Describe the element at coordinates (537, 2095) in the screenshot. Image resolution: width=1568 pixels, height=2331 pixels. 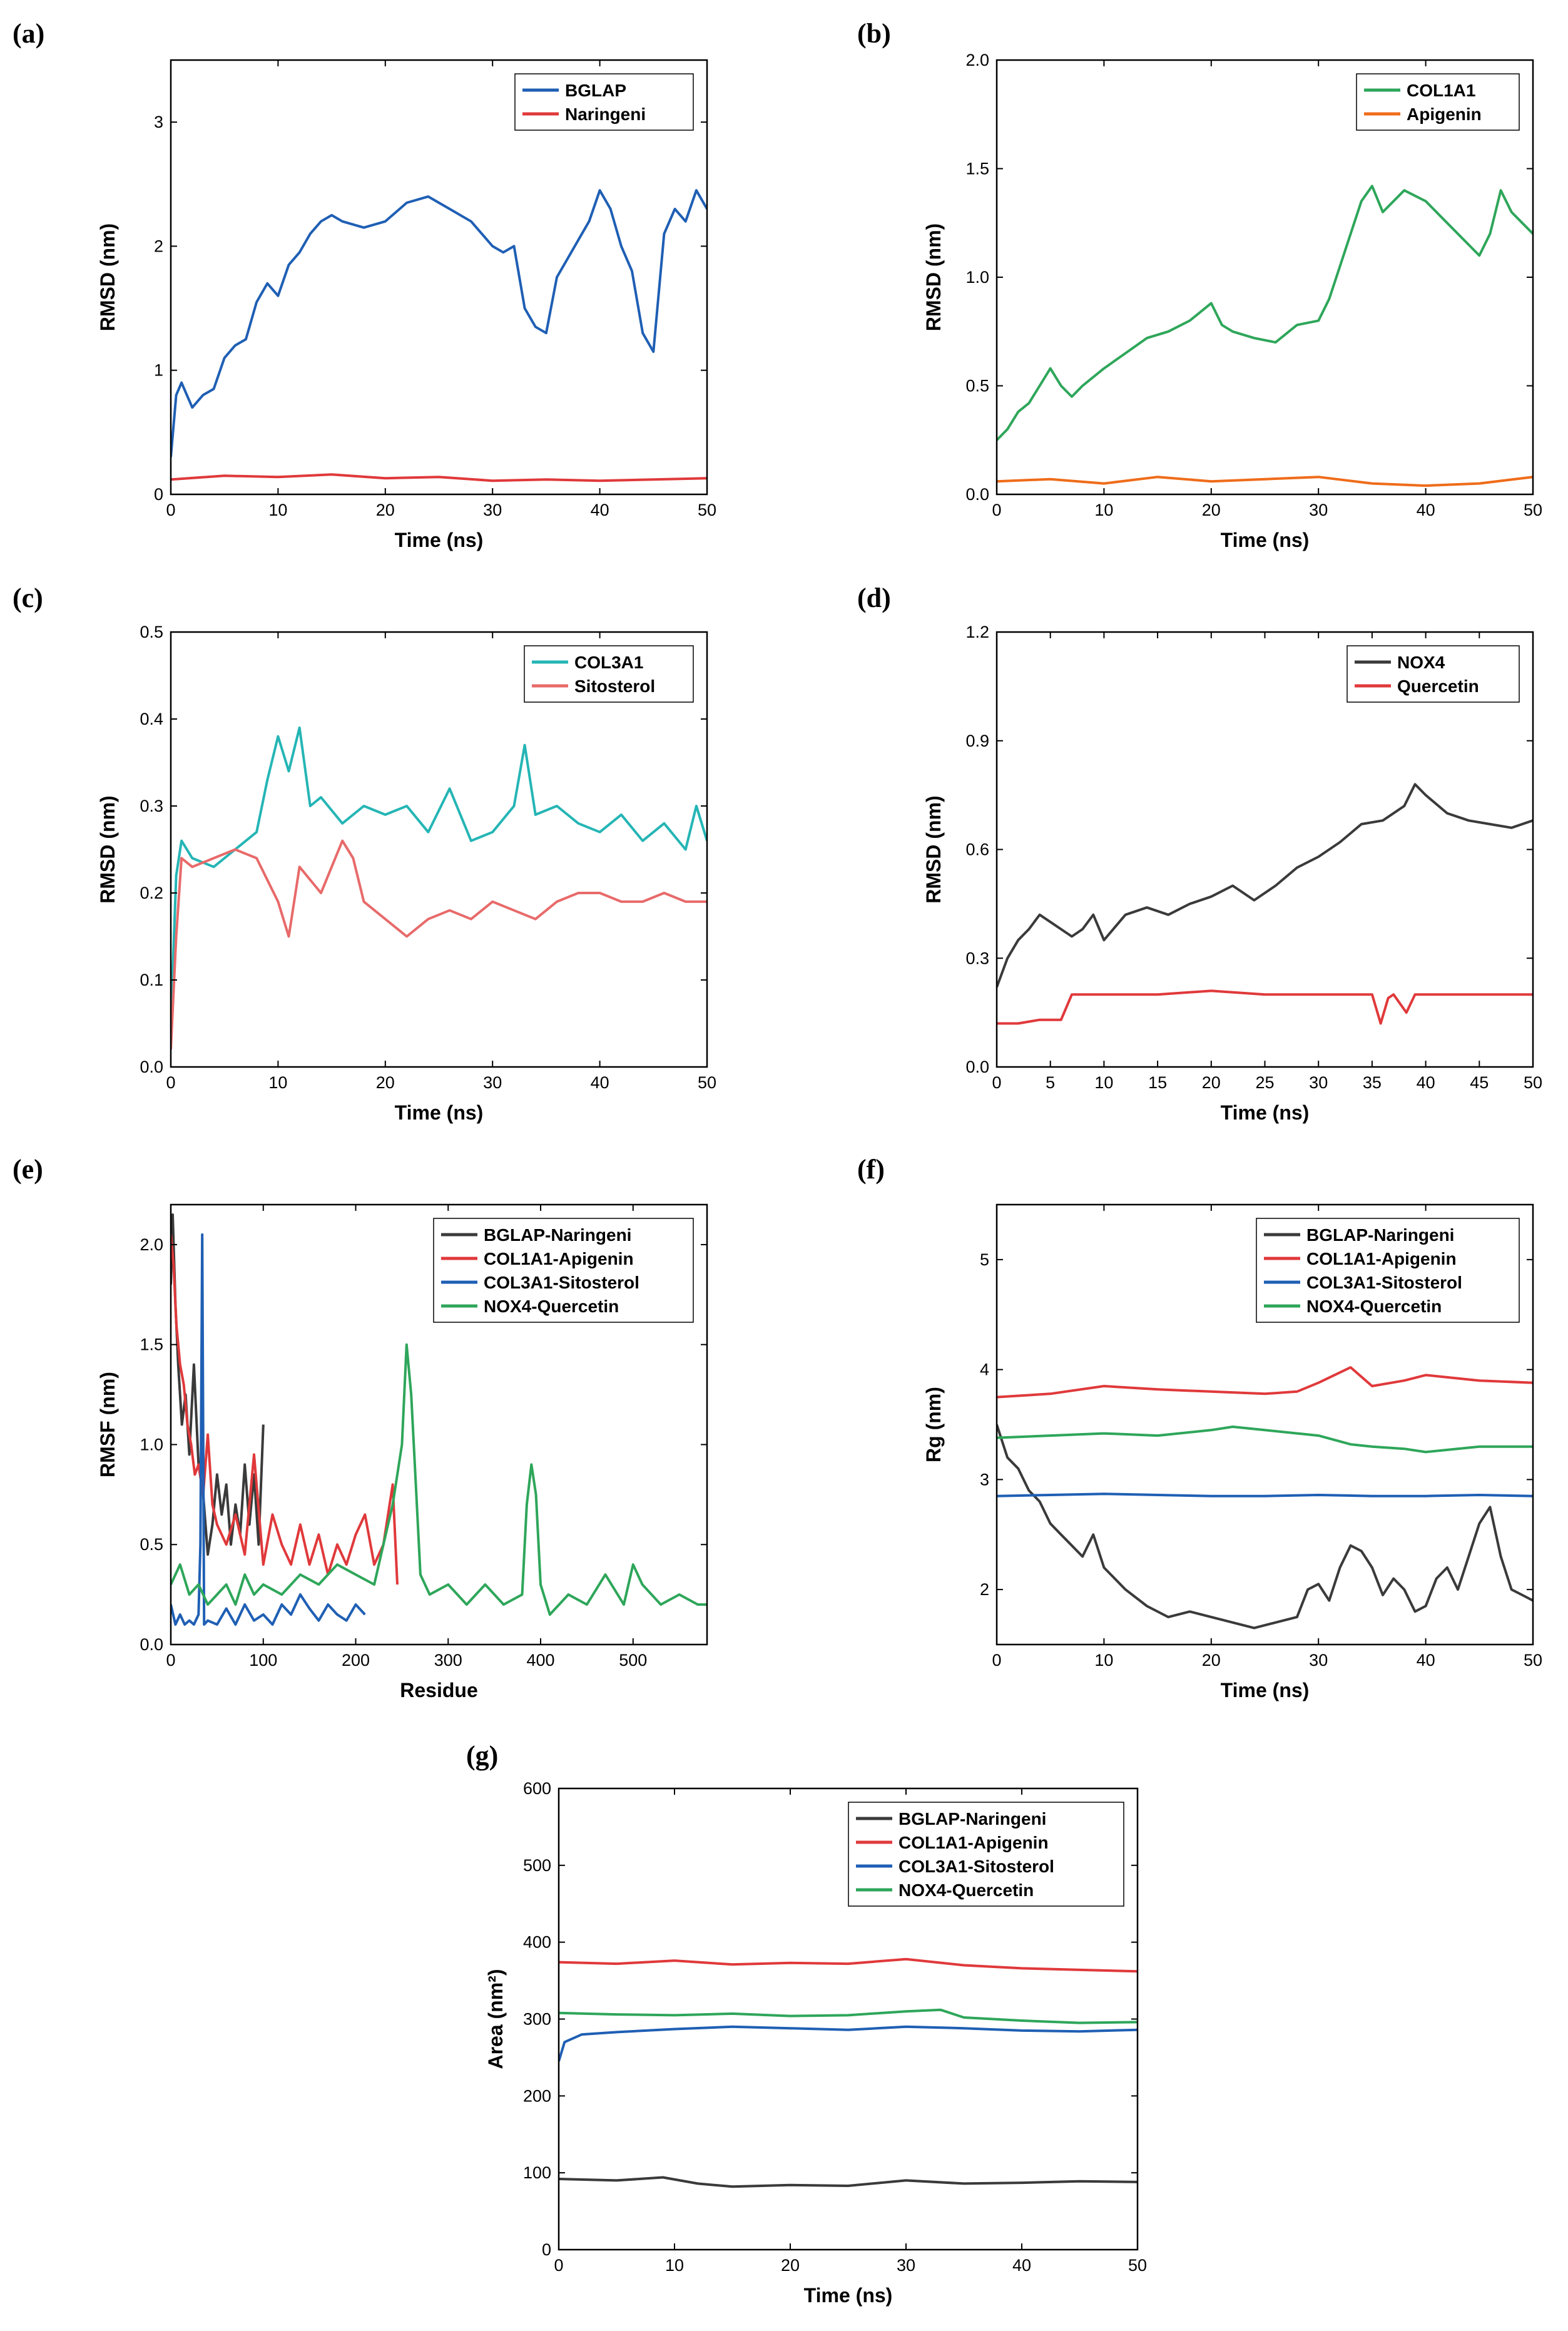
I see `y-tick-label: 200` at that location.